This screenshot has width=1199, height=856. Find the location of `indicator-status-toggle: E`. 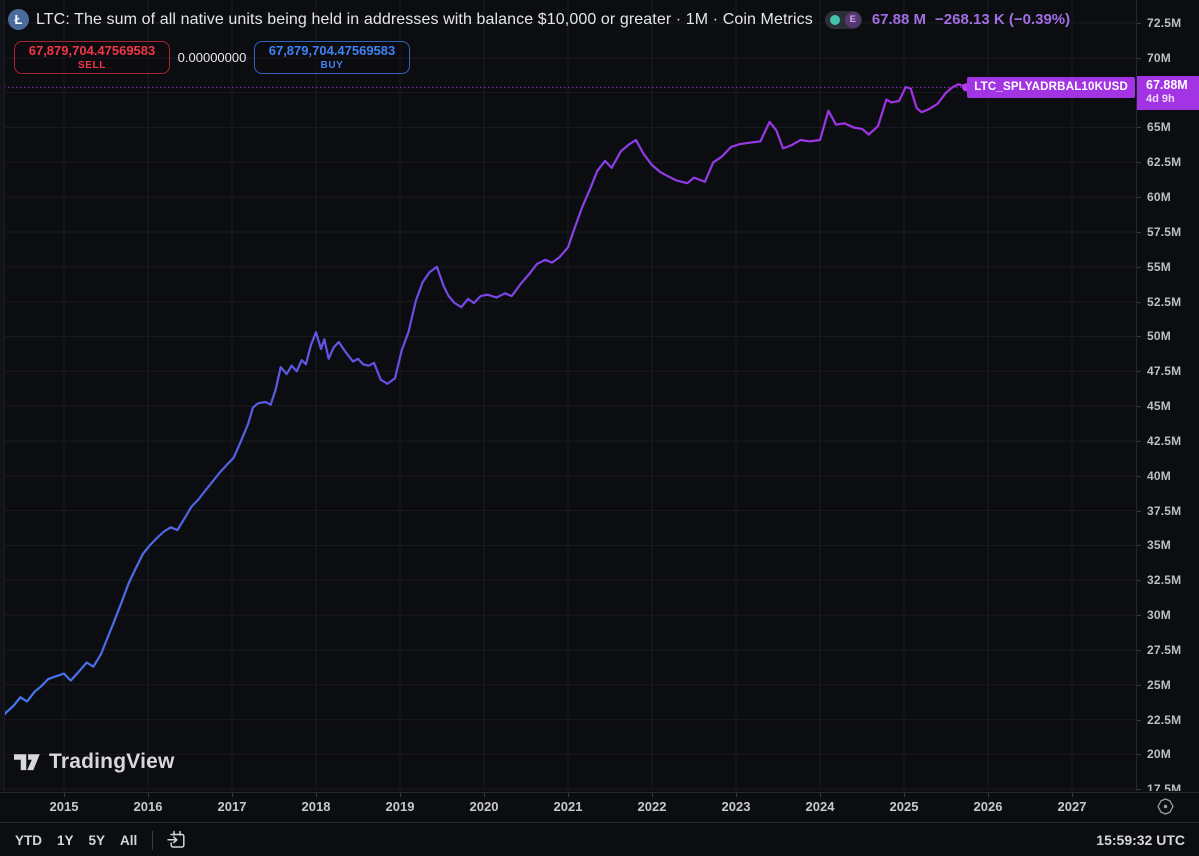

indicator-status-toggle: E is located at coordinates (843, 19).